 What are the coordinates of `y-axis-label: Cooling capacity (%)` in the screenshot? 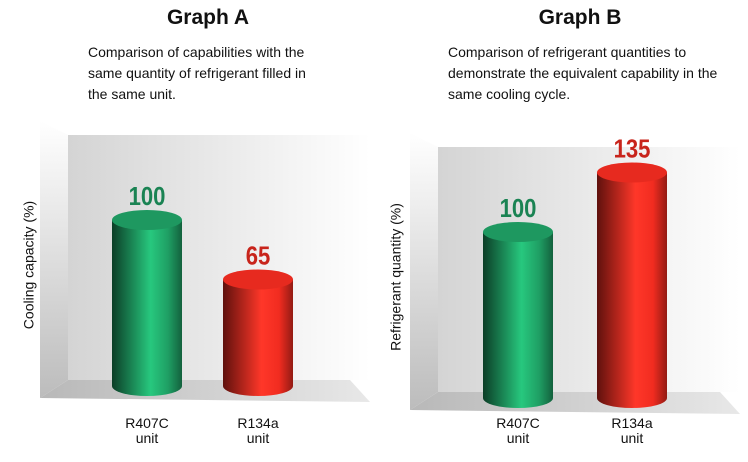 It's located at (29, 265).